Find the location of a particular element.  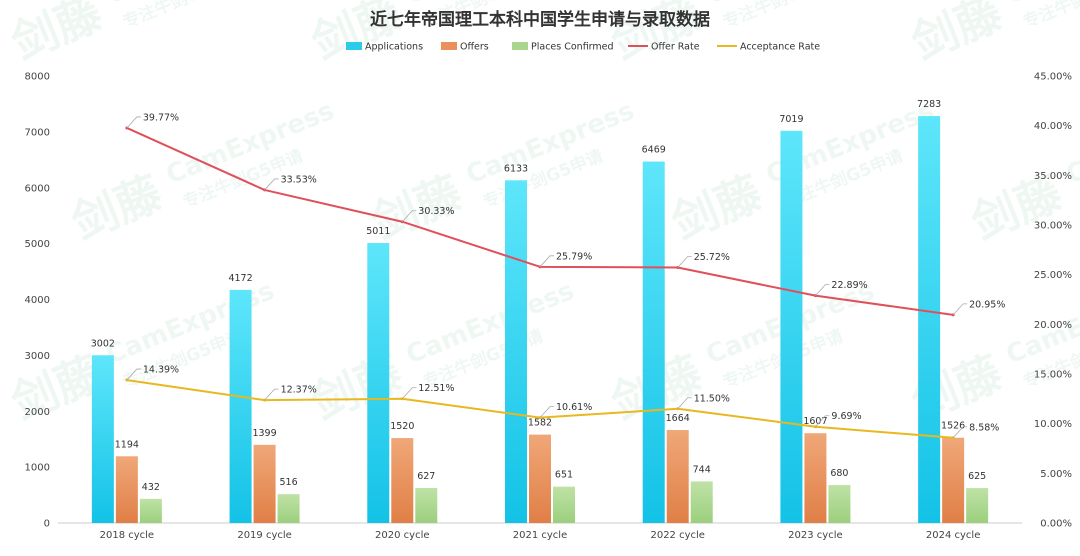

rate-label: 25.72% is located at coordinates (712, 257).